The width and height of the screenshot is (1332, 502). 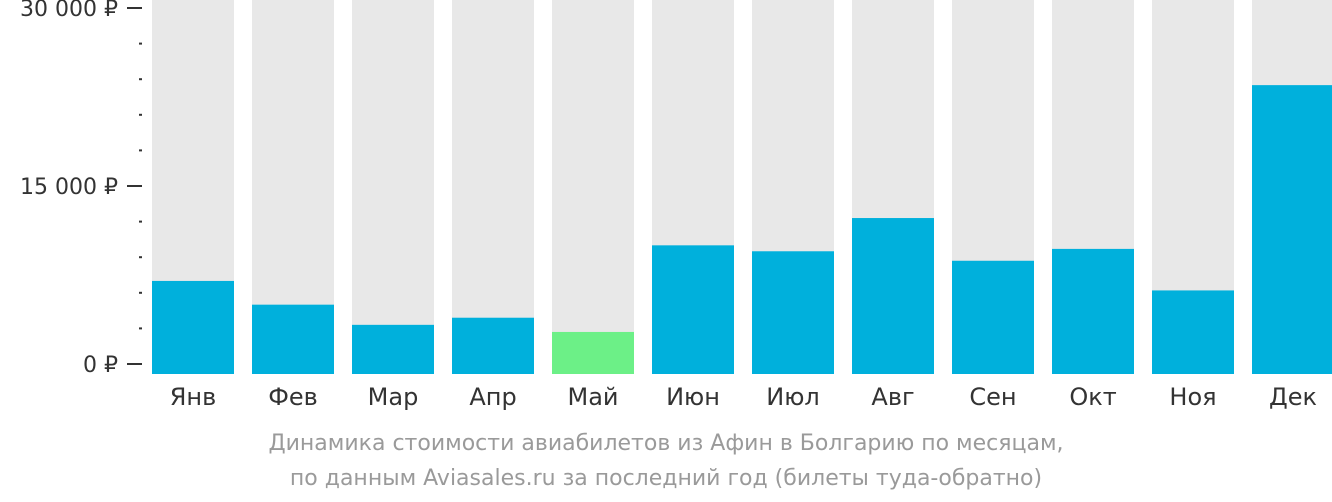 I want to click on x-tick-label: Сен, so click(x=992, y=397).